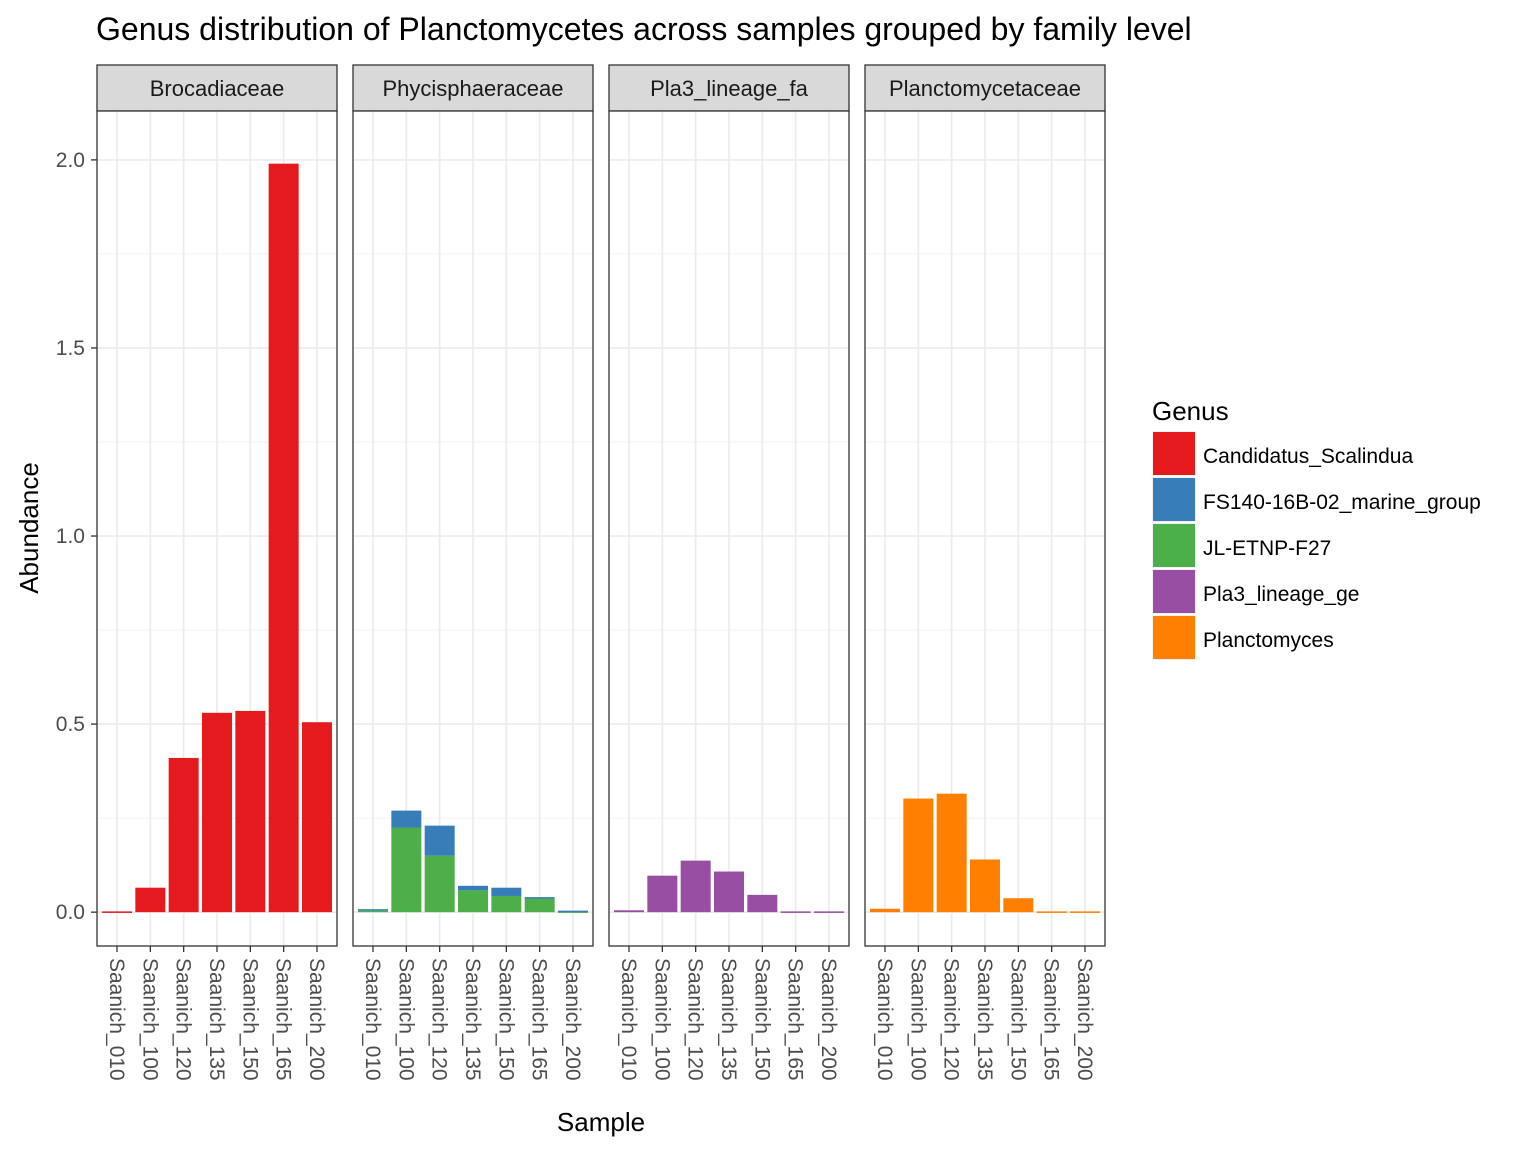 The height and width of the screenshot is (1157, 1536). Describe the element at coordinates (1190, 411) in the screenshot. I see `legend-title: Genus` at that location.